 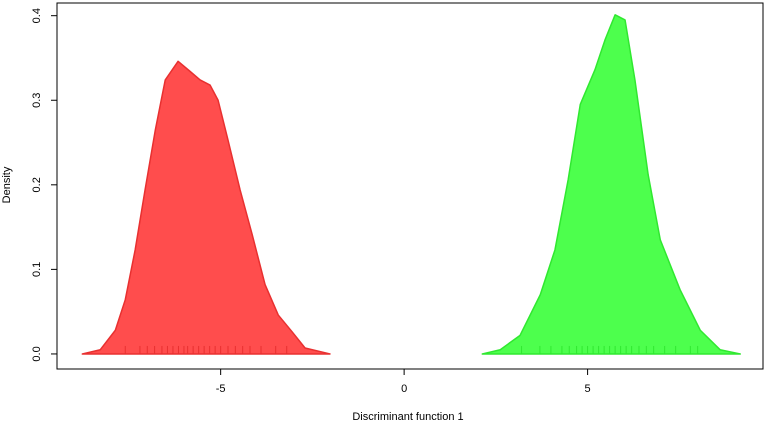 What do you see at coordinates (37, 15) in the screenshot?
I see `y-tick-label: 0.4` at bounding box center [37, 15].